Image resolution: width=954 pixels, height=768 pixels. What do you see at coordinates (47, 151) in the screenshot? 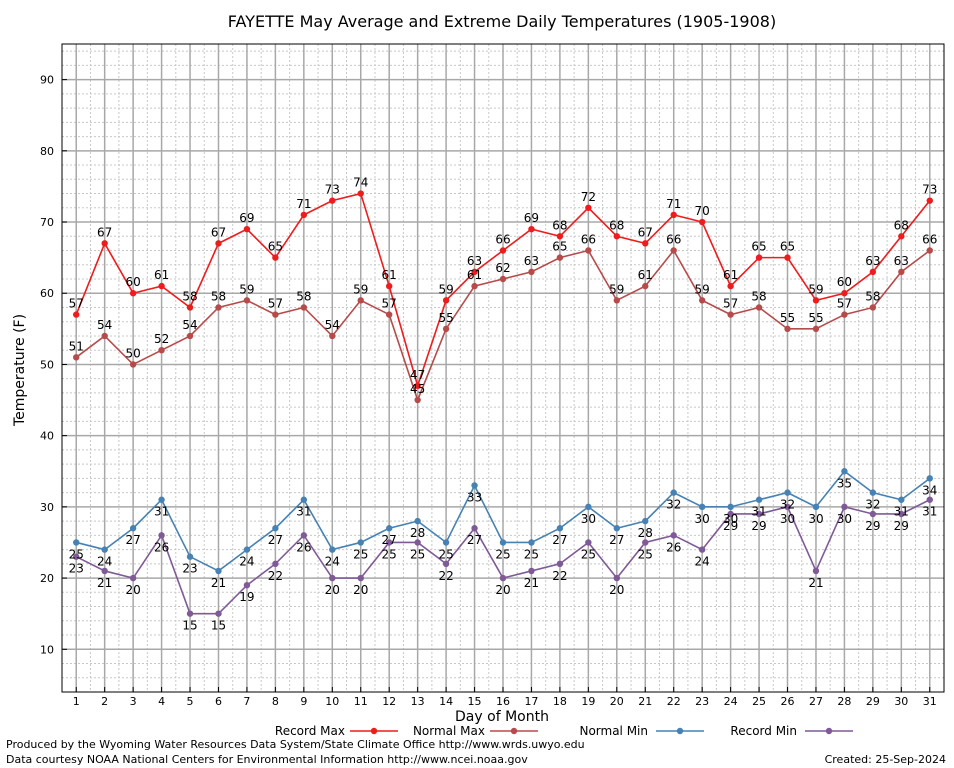
I see `y-tick-label: 80` at bounding box center [47, 151].